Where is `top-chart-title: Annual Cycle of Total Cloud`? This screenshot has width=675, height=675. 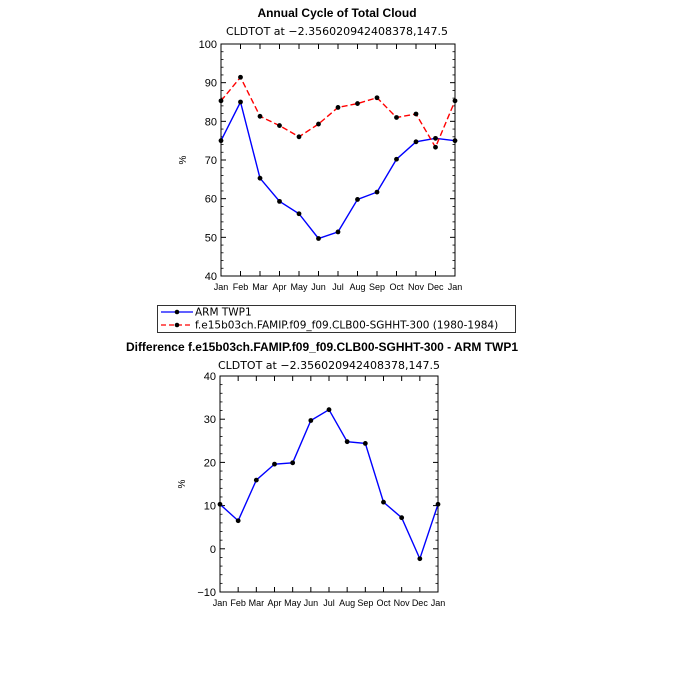
top-chart-title: Annual Cycle of Total Cloud is located at coordinates (336, 13).